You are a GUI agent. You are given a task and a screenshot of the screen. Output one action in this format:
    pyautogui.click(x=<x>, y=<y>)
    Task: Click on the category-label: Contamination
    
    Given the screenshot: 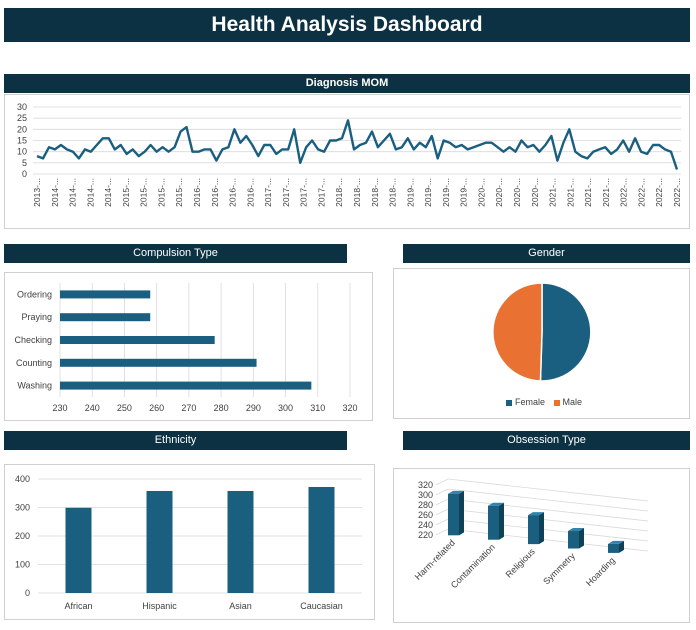 What is the action you would take?
    pyautogui.click(x=473, y=566)
    